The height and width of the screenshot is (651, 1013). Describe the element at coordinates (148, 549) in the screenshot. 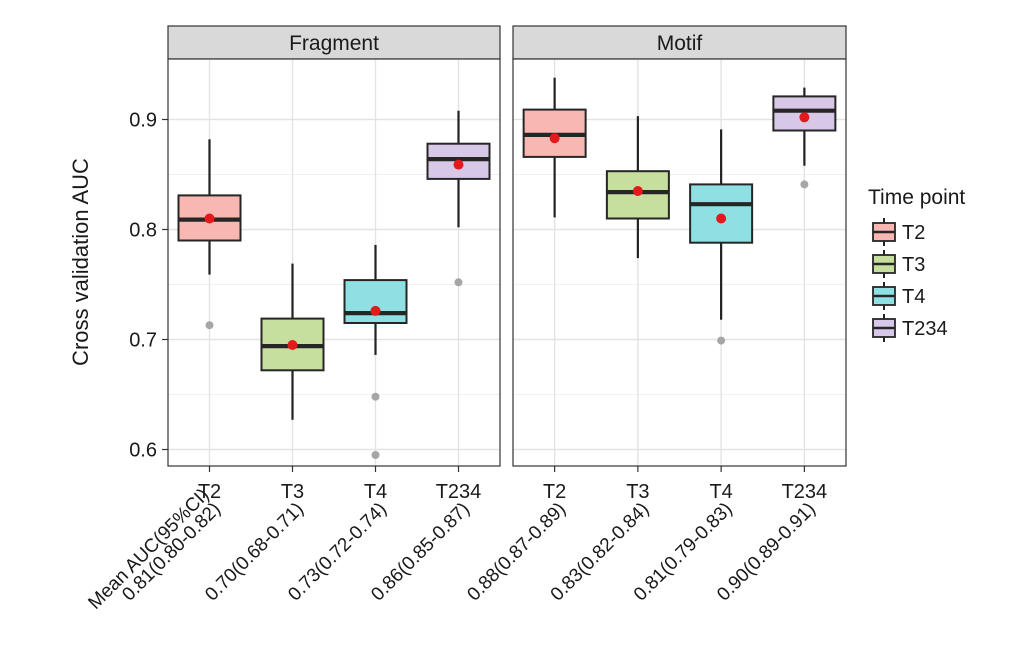

I see `auc-label-prefix: Mean AUC(95%CI)` at that location.